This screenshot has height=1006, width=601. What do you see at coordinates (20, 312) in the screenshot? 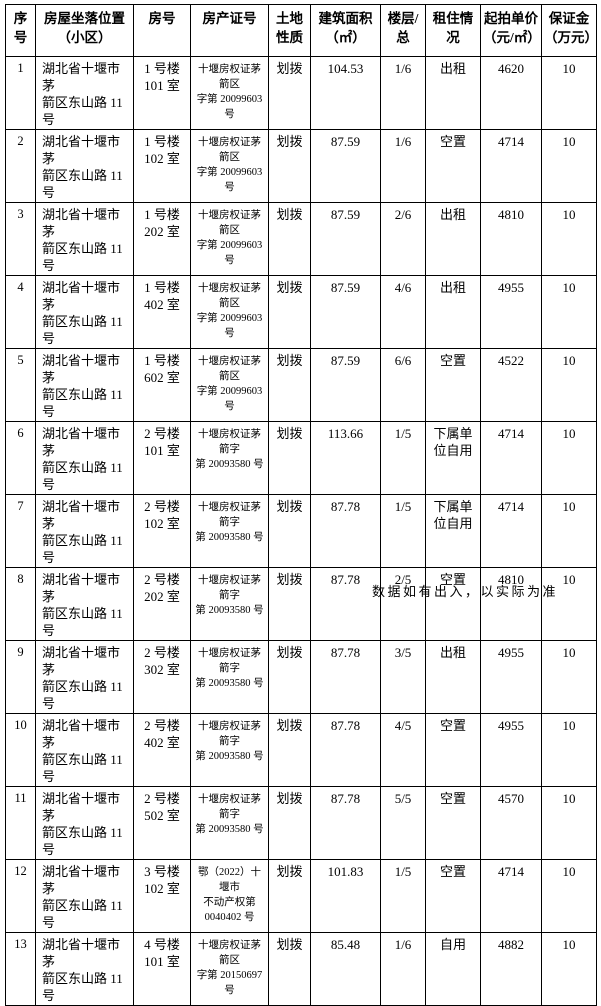
I see `cell-serial-no: 4` at bounding box center [20, 312].